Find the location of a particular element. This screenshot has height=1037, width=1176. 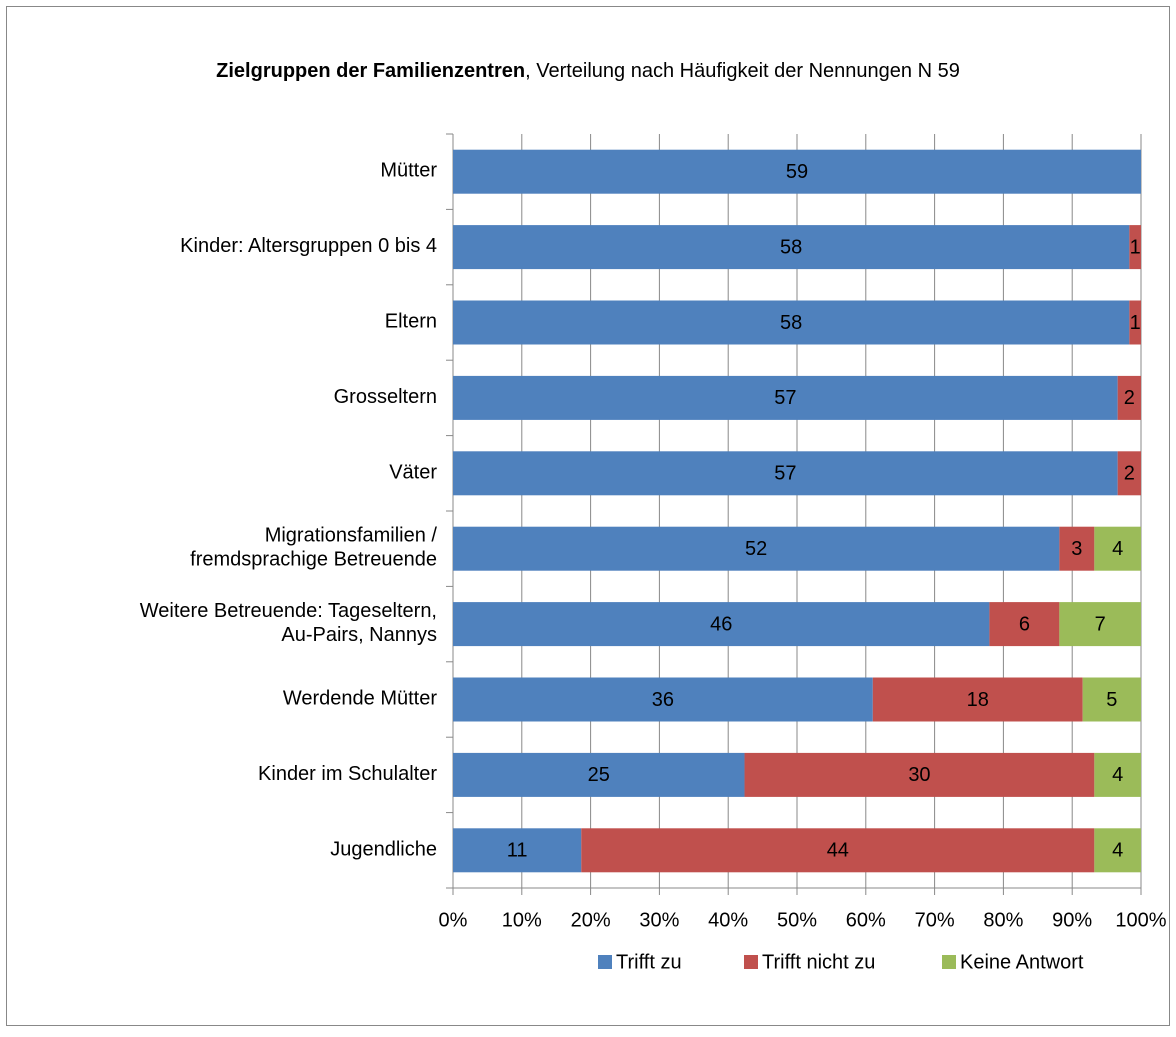

x-tick-label: 0% is located at coordinates (453, 920).